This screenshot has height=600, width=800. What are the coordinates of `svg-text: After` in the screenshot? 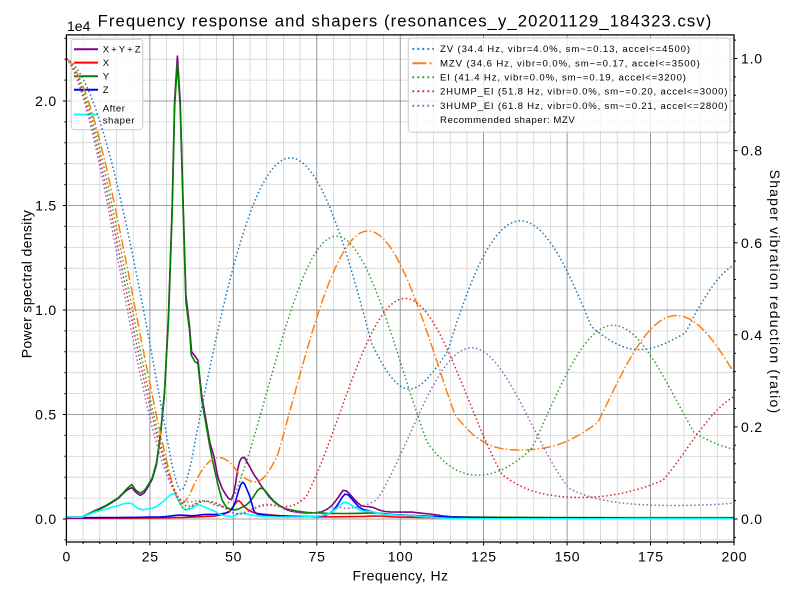 It's located at (114, 109).